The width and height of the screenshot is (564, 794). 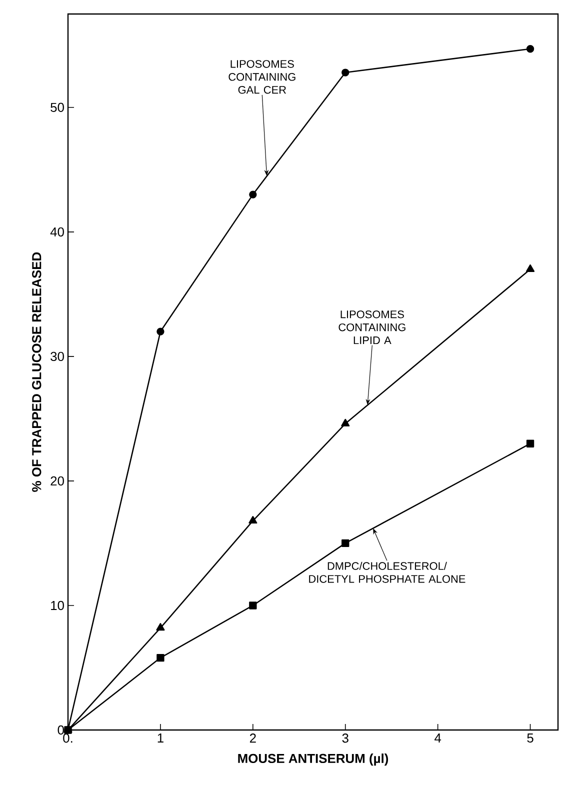 What do you see at coordinates (61, 730) in the screenshot?
I see `y-tick-label: 0` at bounding box center [61, 730].